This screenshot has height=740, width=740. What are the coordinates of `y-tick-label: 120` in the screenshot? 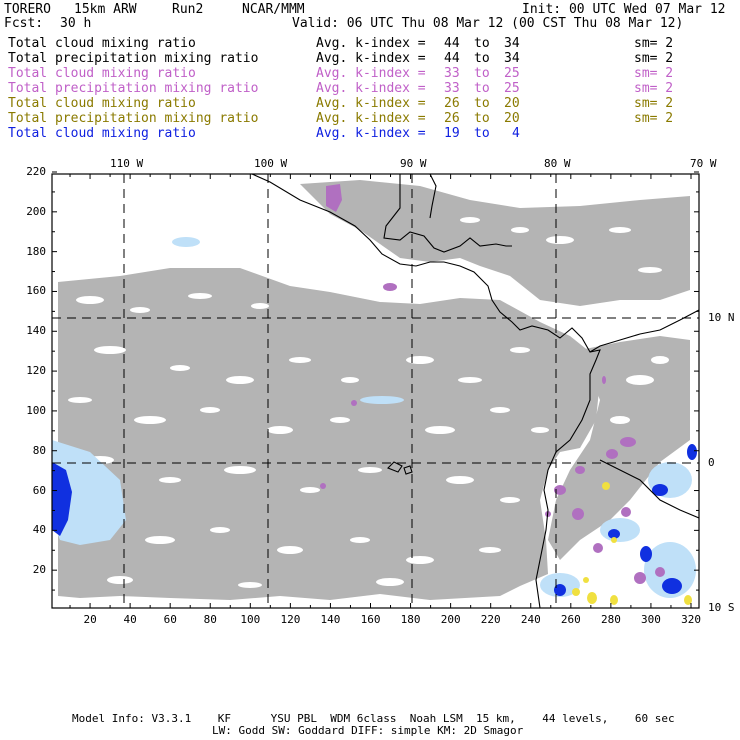 It's located at (36, 371).